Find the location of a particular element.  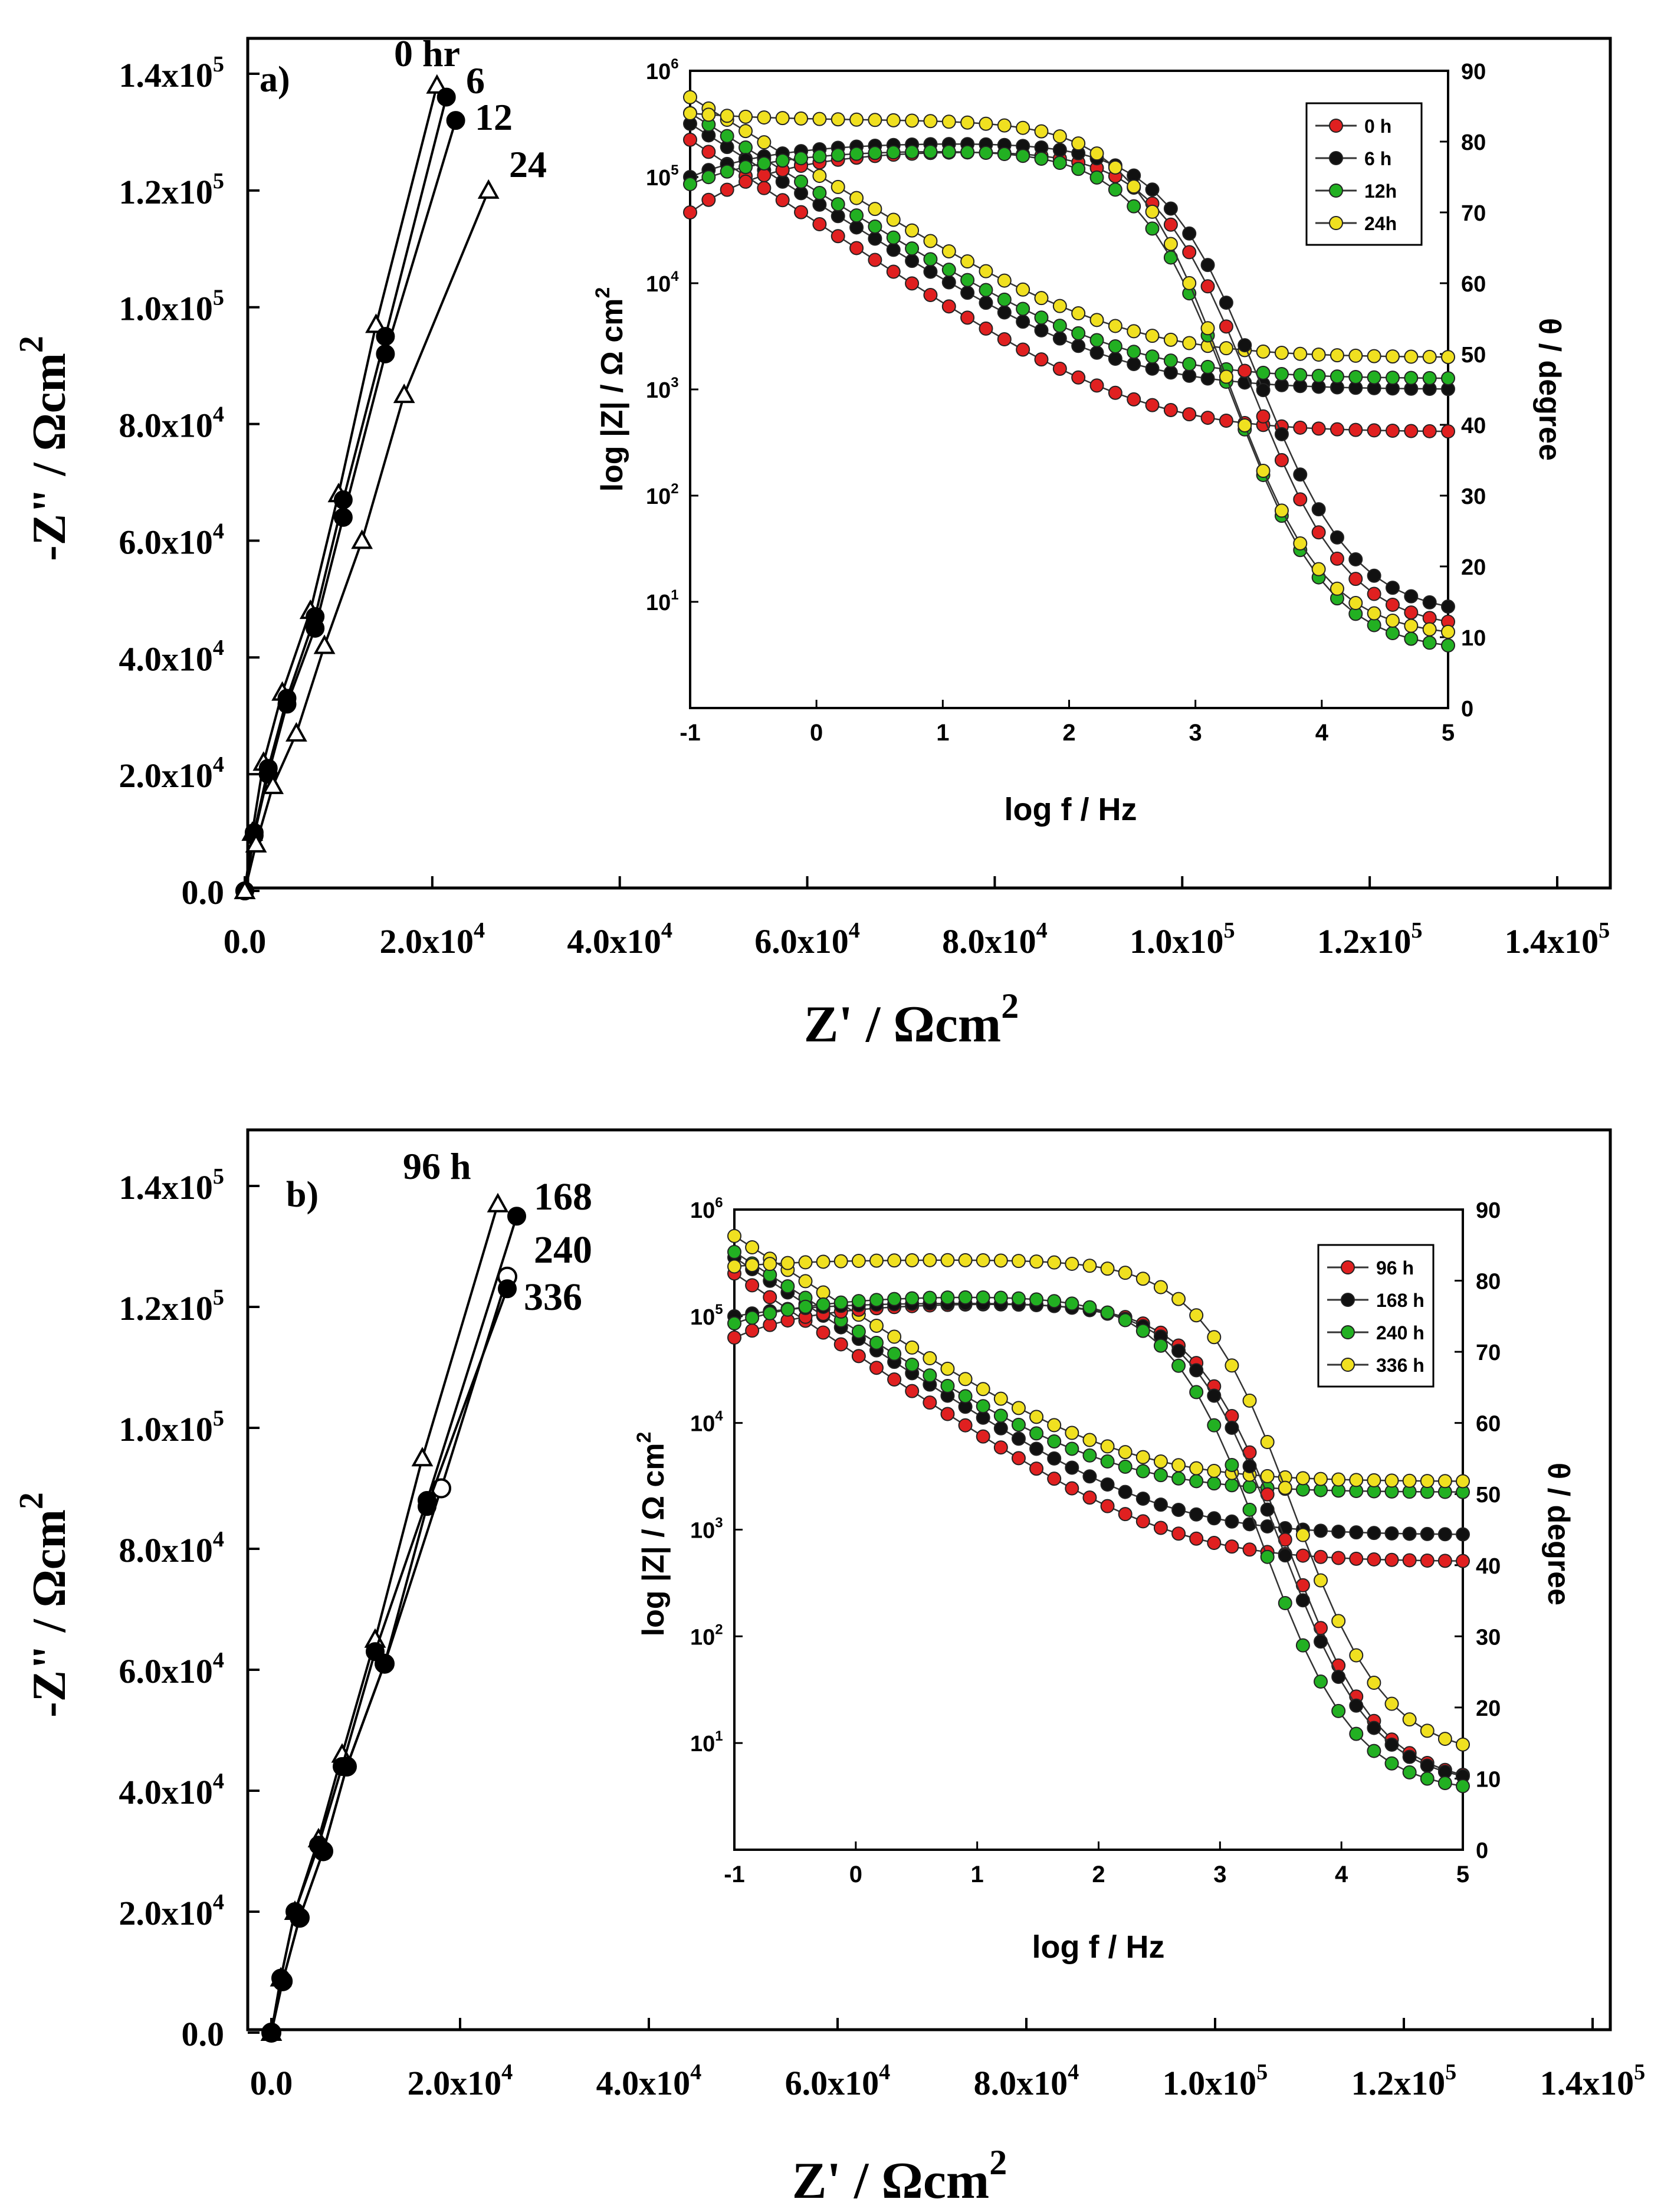

tick-mantissa: 1.0x10 is located at coordinates (166, 1430).